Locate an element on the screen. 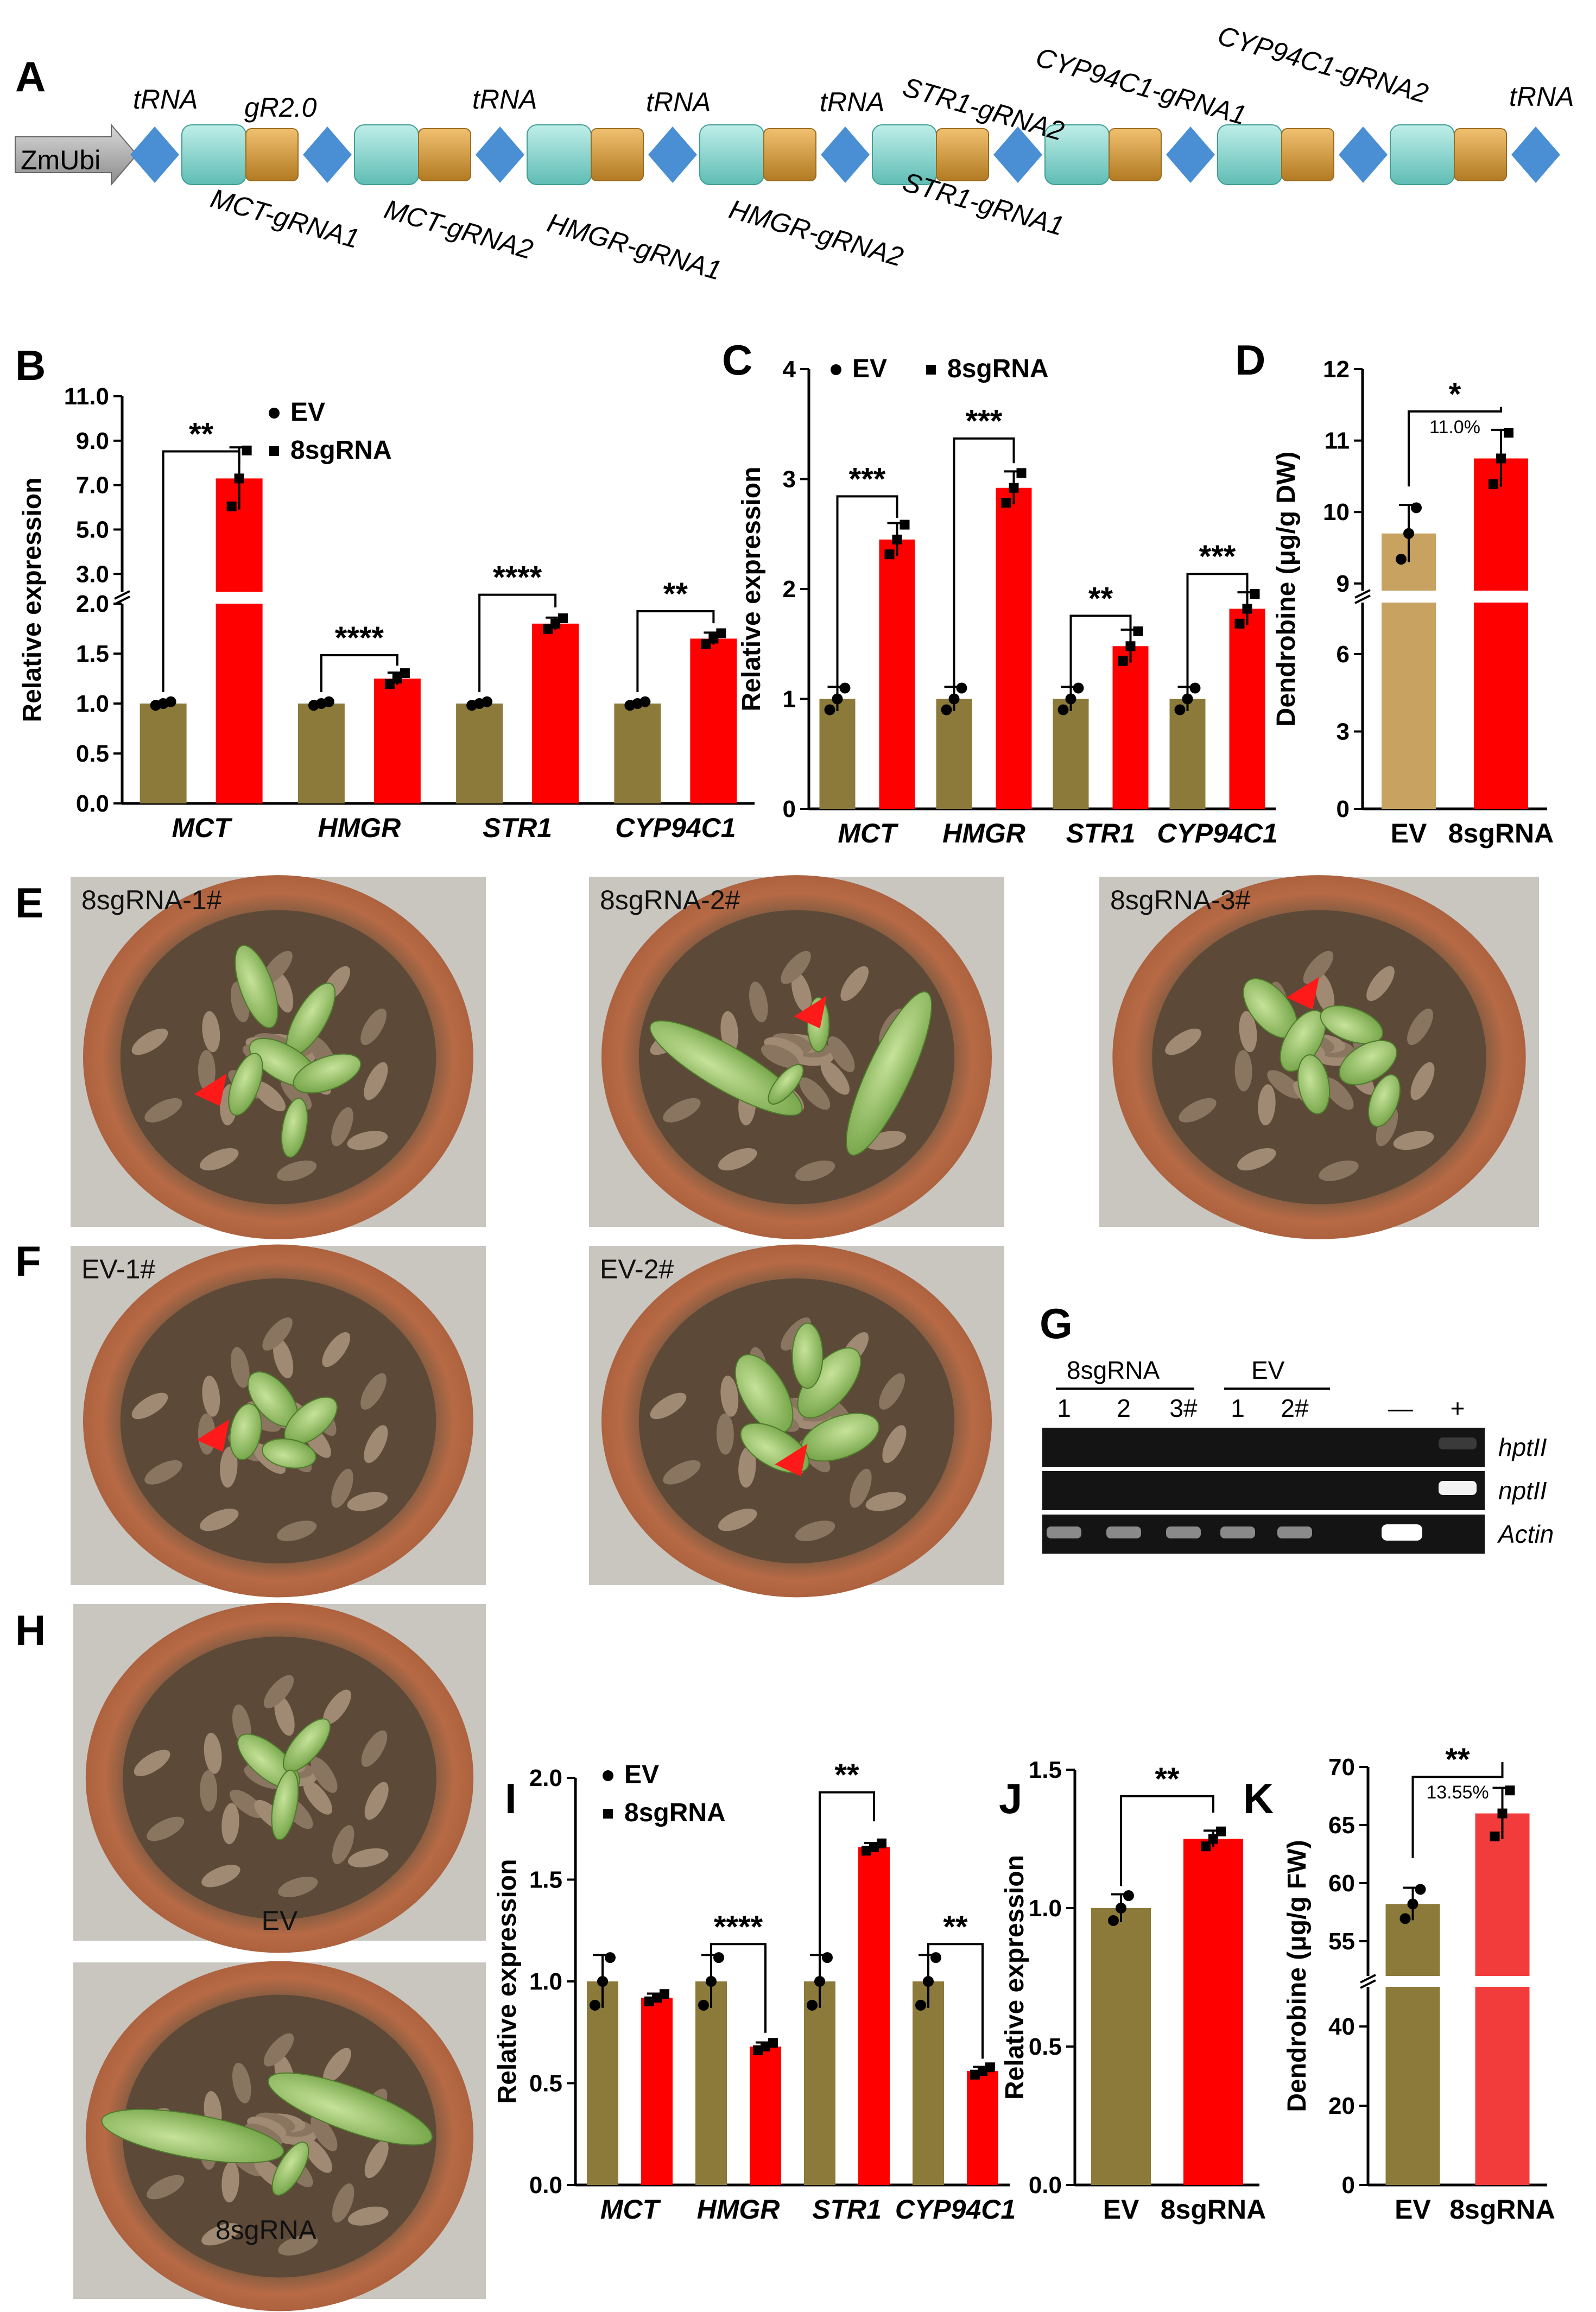 Image resolution: width=1596 pixels, height=2312 pixels. gel-group-8sgrna: 8sgRNA is located at coordinates (1113, 1370).